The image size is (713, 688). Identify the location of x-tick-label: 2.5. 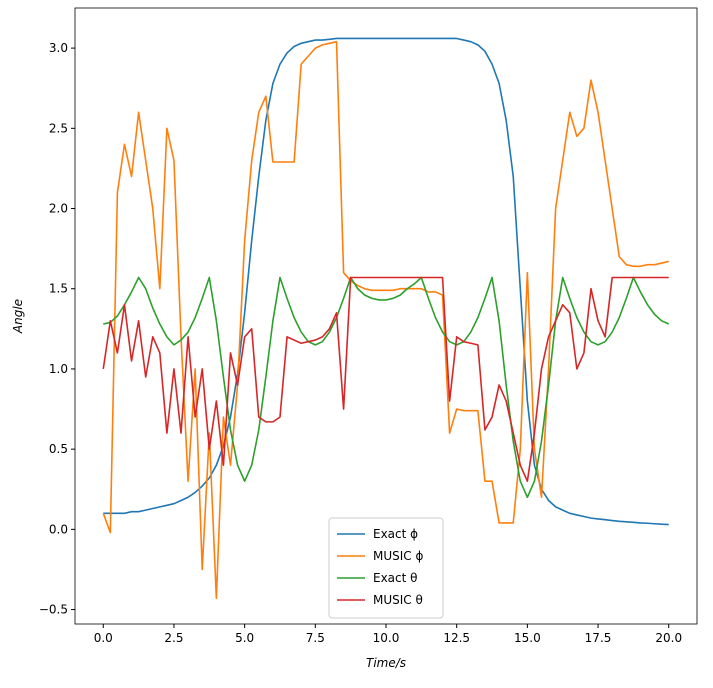
(173, 638).